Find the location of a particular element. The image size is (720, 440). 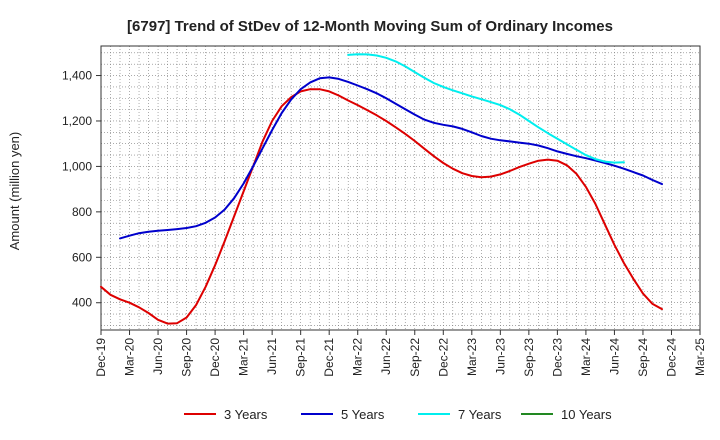

legend-label: 3 Years is located at coordinates (246, 414).